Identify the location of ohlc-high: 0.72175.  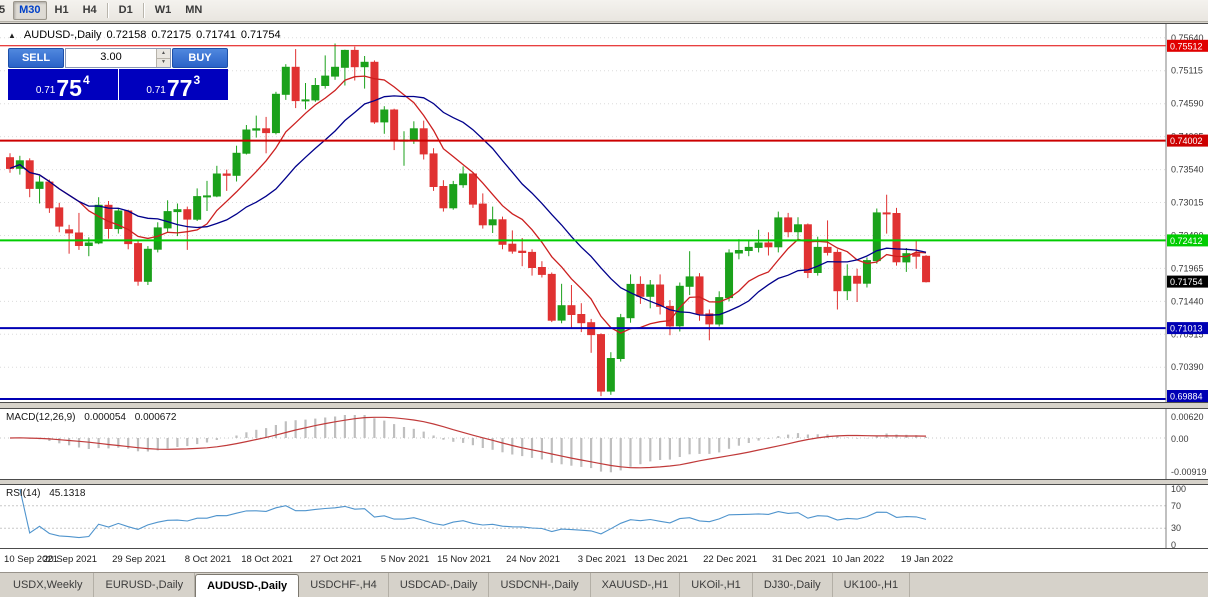
(171, 35).